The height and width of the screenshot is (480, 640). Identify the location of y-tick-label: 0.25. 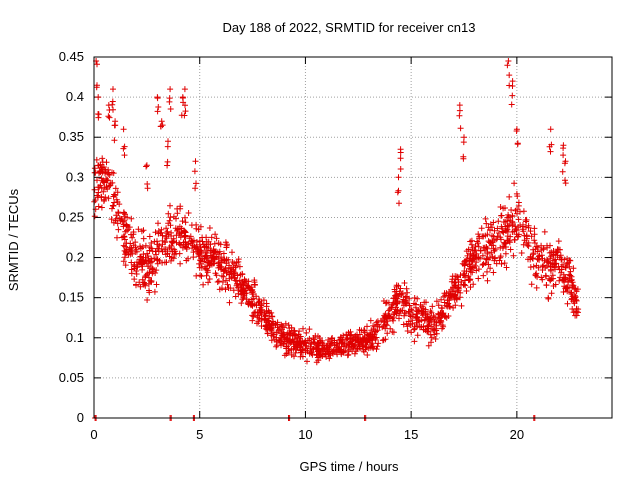
(71, 216).